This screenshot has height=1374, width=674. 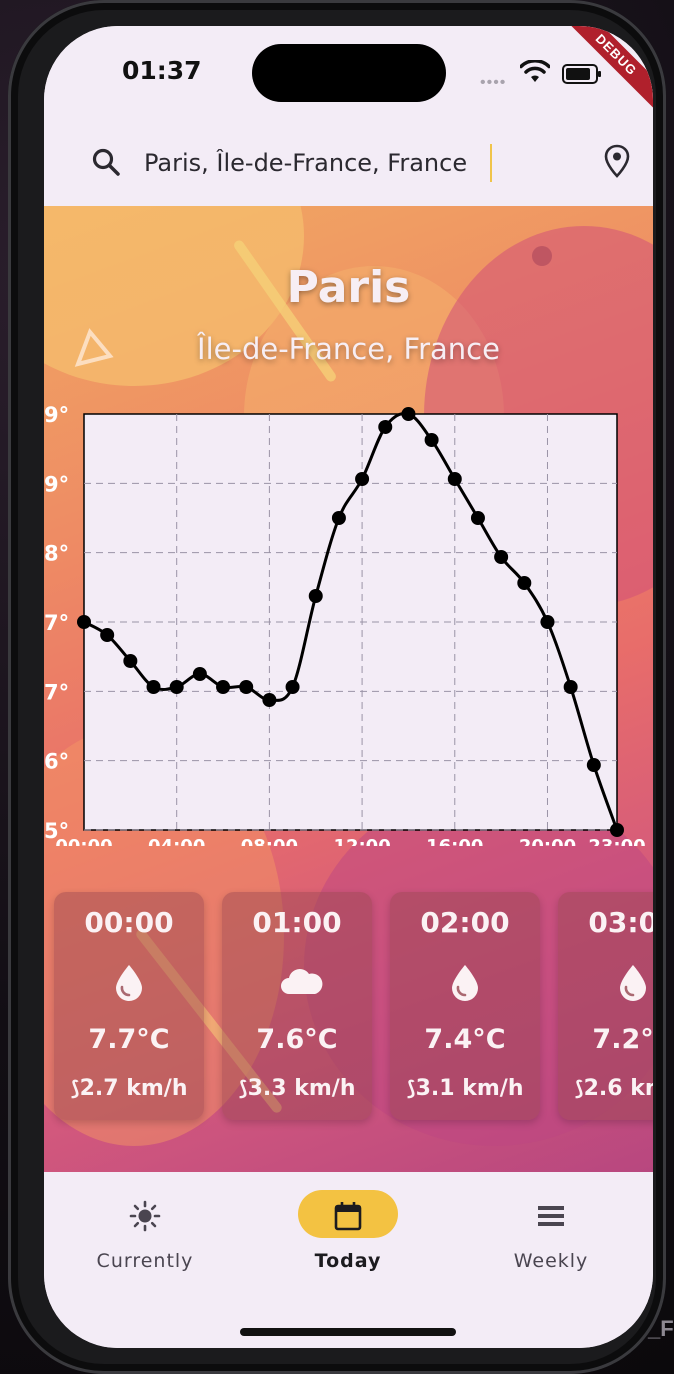 I want to click on wifi-icon, so click(x=535, y=71).